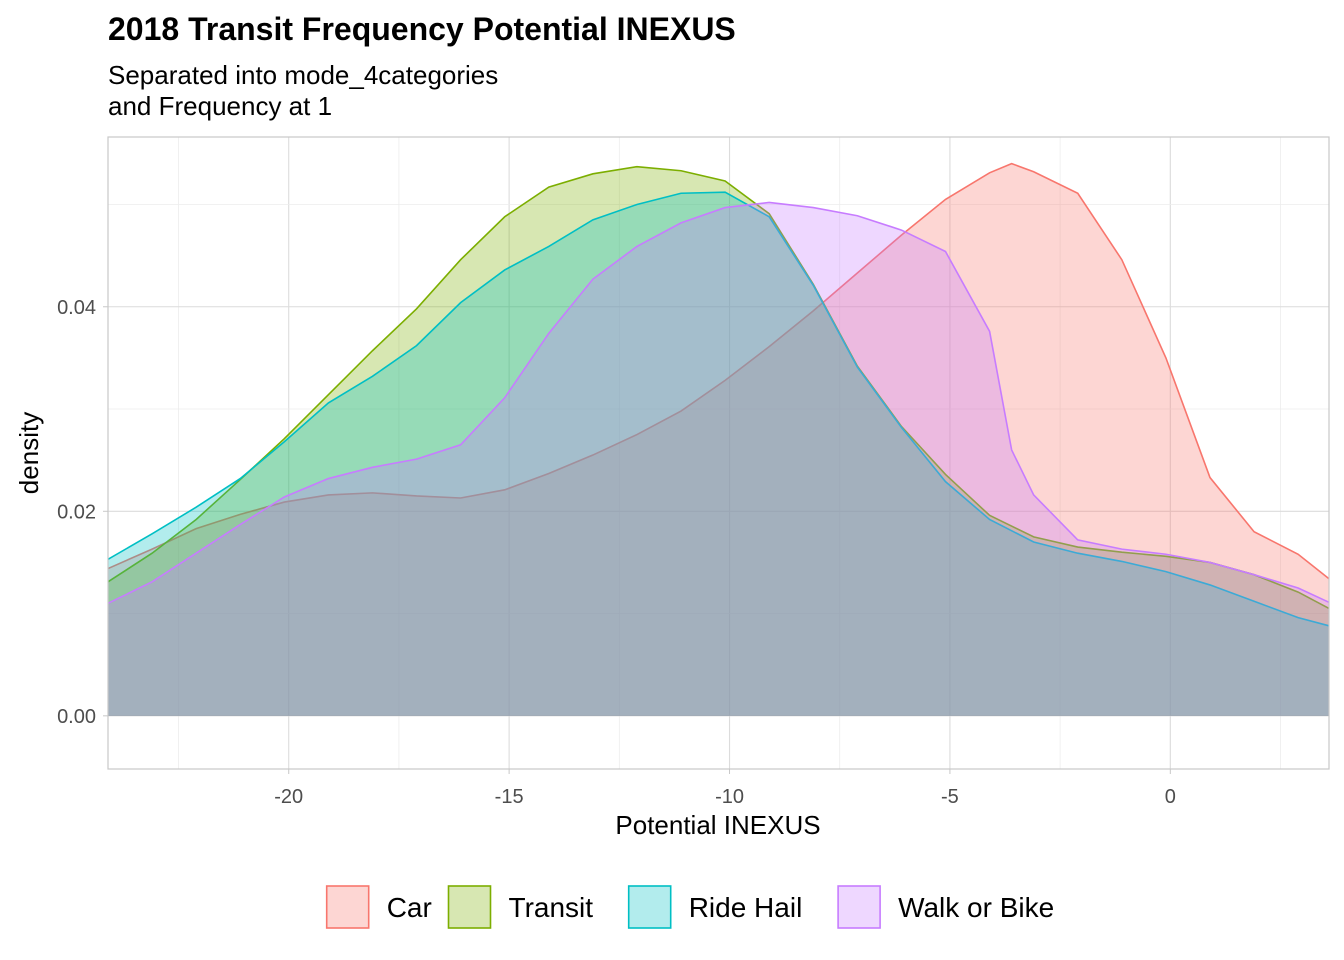 This screenshot has height=960, width=1344. I want to click on legend-label-transit: Transit, so click(551, 907).